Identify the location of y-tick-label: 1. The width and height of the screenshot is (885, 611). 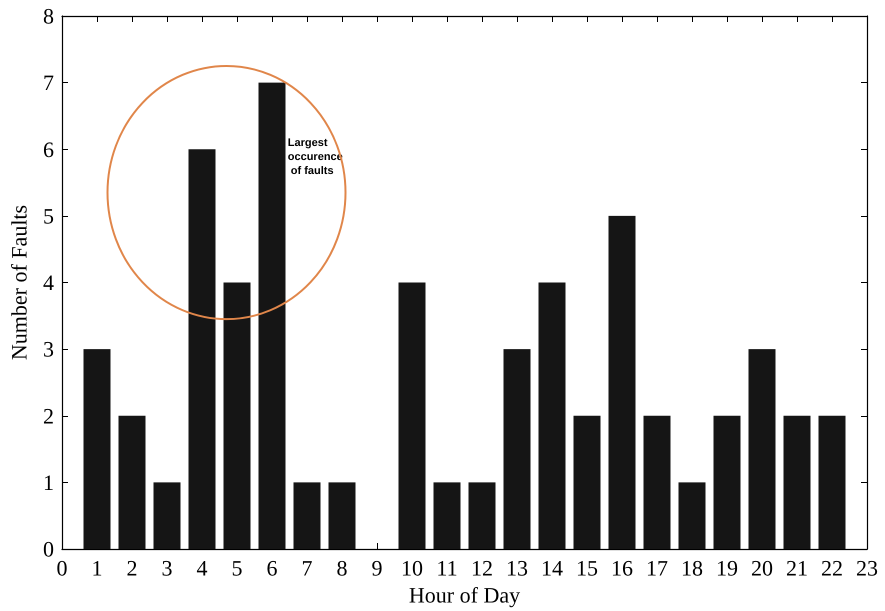
(48, 482).